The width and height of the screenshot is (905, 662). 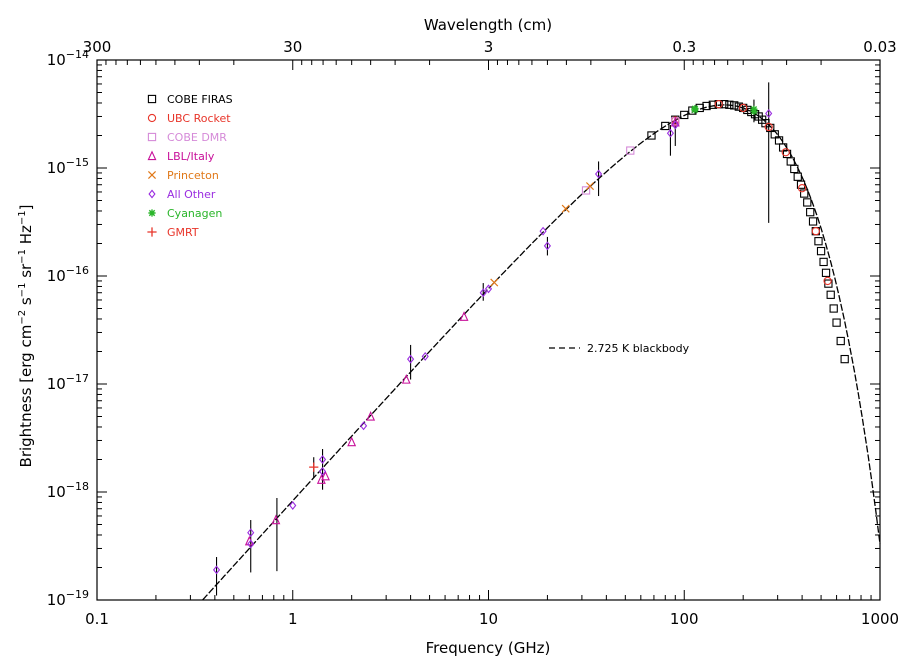 What do you see at coordinates (26, 208) in the screenshot?
I see `y-axis-title-part: ]` at bounding box center [26, 208].